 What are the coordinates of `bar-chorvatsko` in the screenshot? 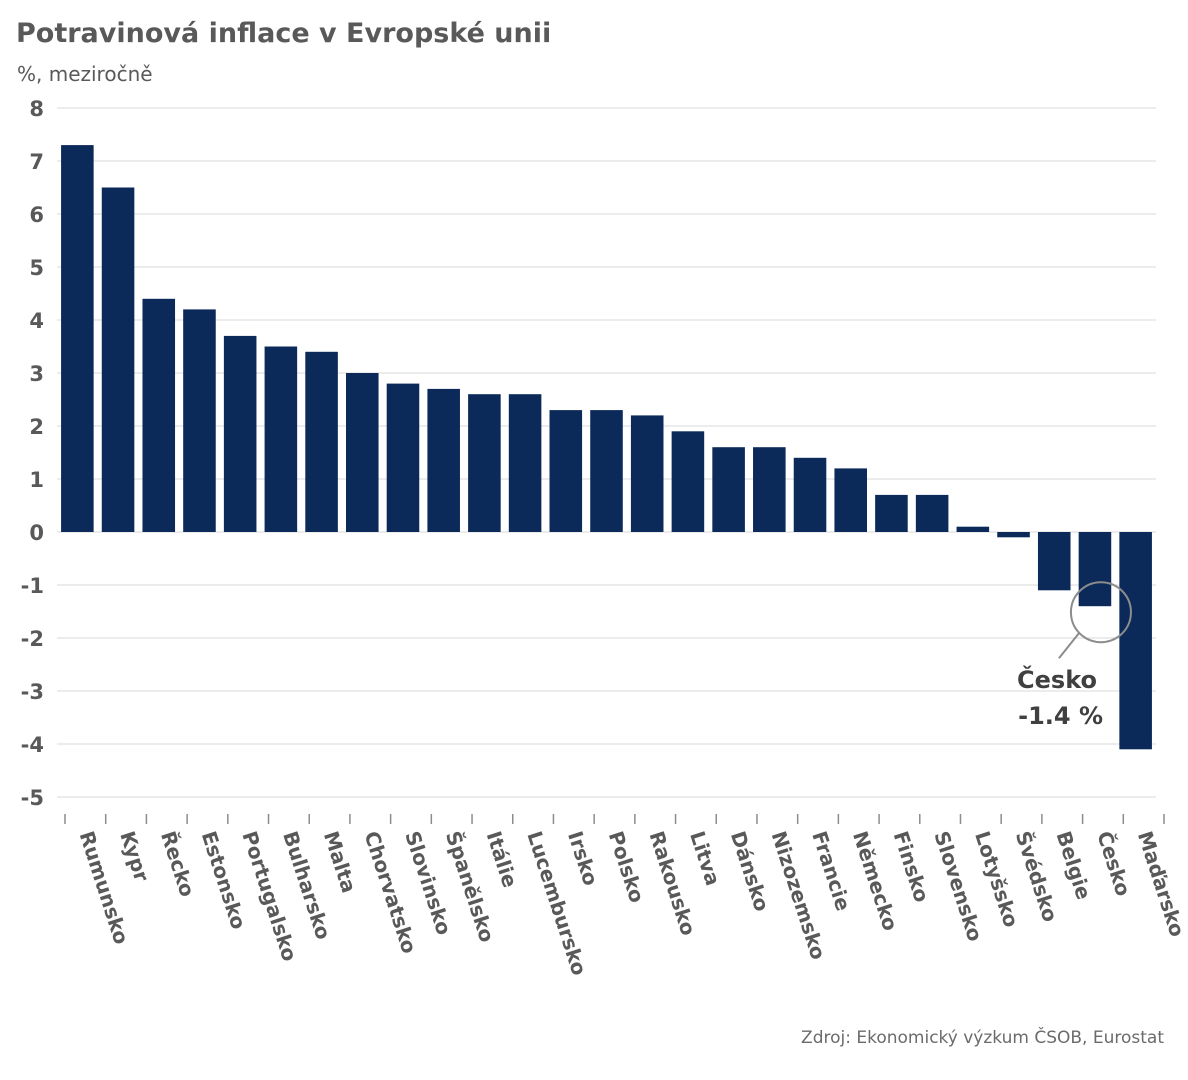 It's located at (362, 452).